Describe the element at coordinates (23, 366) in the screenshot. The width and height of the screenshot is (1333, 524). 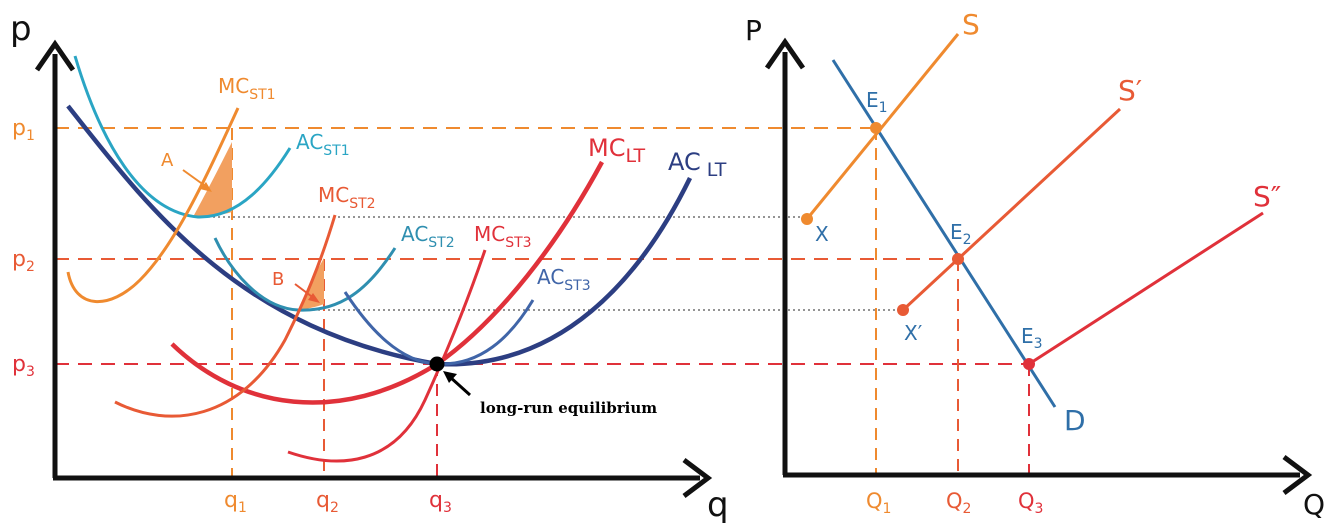
I see `p3-label: p3` at that location.